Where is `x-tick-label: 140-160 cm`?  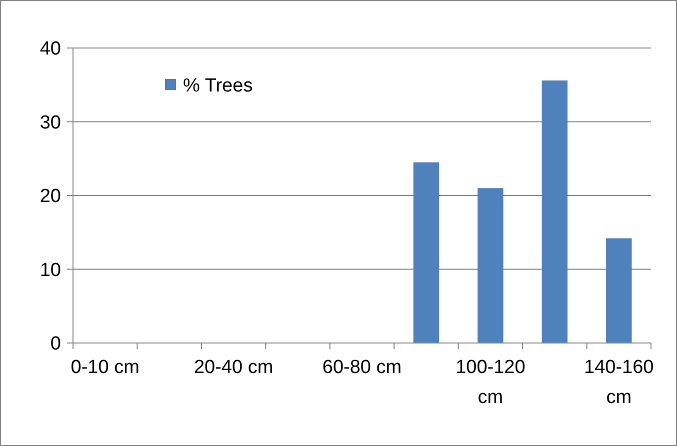 x-tick-label: 140-160 cm is located at coordinates (619, 382).